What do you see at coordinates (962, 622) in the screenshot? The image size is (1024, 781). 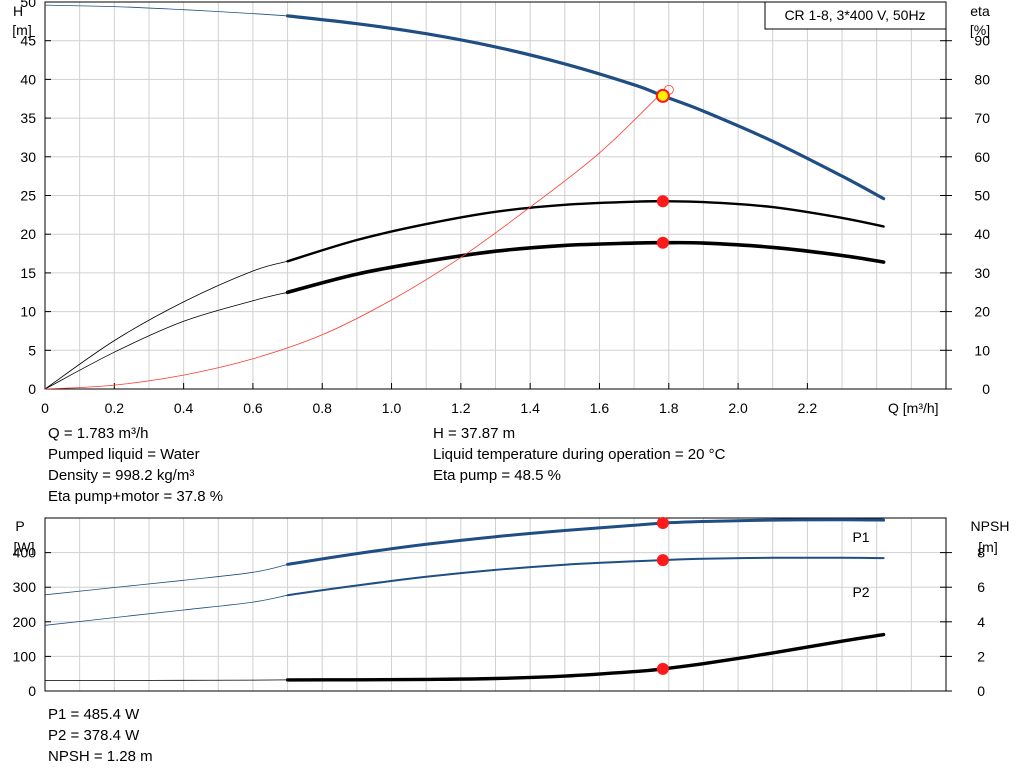 I see `bottom-npsh-ticks: 0 2 4 6 8` at bounding box center [962, 622].